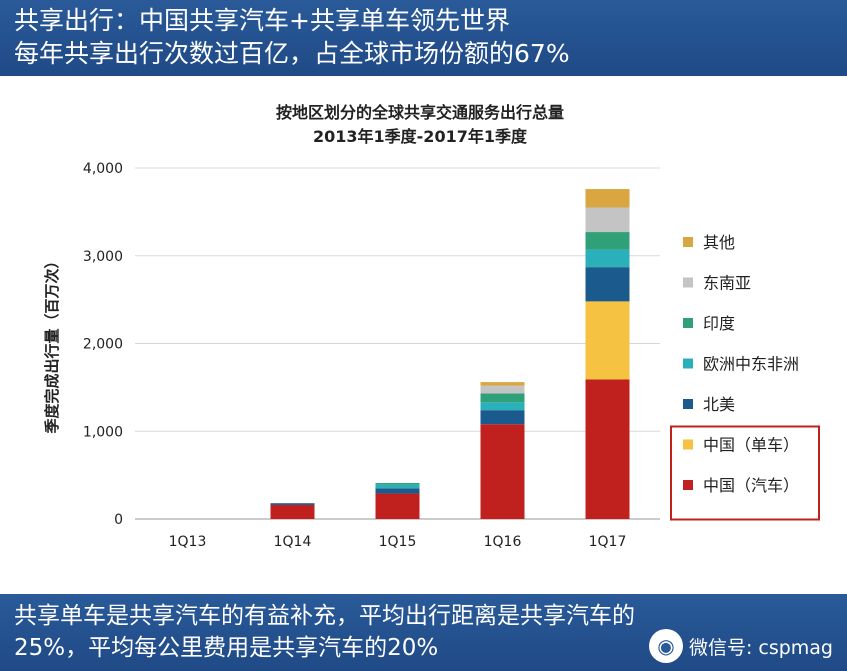 This screenshot has height=671, width=847. I want to click on x-tick-label: 1Q13, so click(188, 542).